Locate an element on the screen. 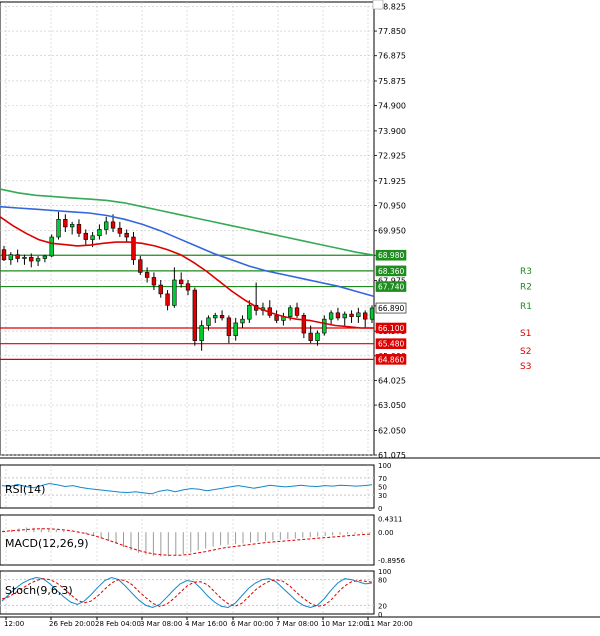  moving-average-ma-fast is located at coordinates (187, 272).